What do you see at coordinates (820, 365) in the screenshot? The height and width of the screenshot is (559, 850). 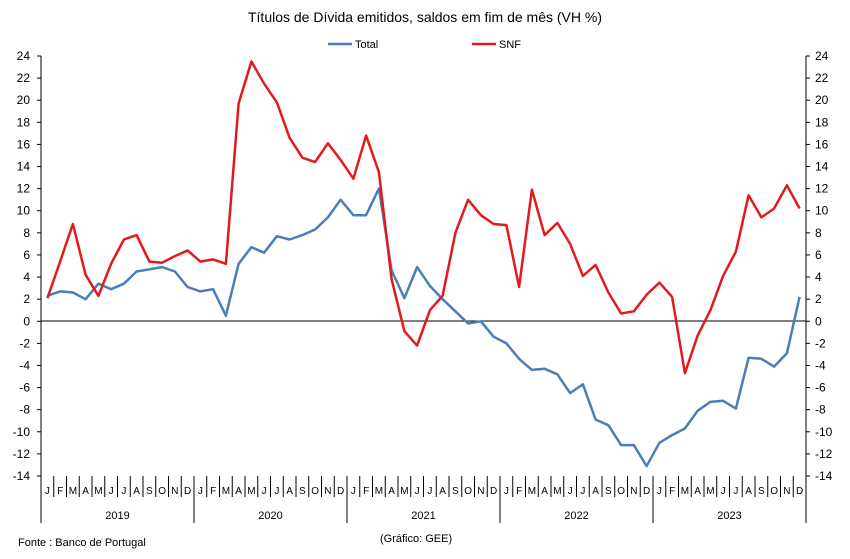 I see `y-tick-label-right: -4` at bounding box center [820, 365].